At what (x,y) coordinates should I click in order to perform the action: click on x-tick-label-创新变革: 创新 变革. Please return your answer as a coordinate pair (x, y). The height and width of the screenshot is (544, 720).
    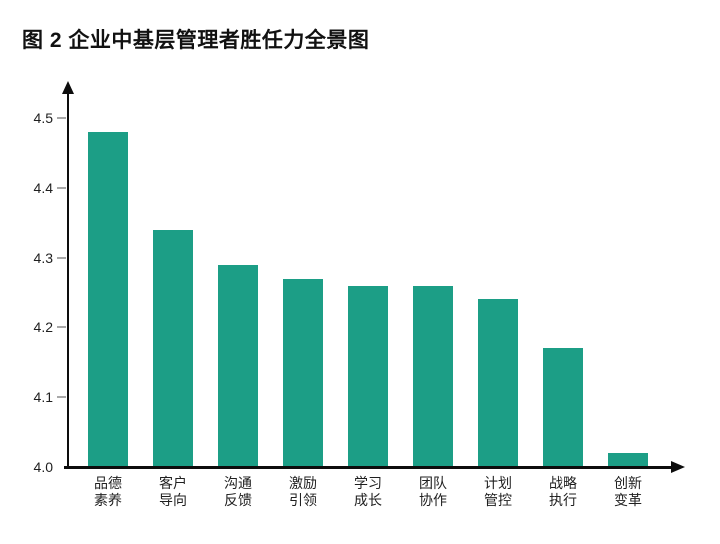
    Looking at the image, I should click on (628, 492).